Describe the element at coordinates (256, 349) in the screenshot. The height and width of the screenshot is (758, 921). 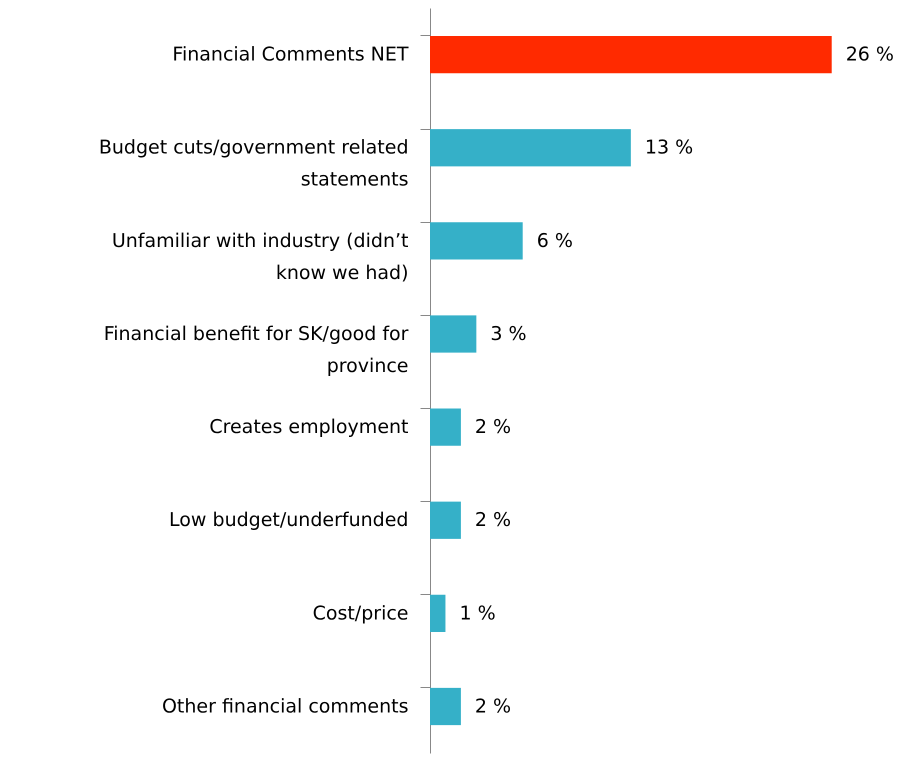
I see `y-tick-label: Financial benefit for SK/good for province` at that location.